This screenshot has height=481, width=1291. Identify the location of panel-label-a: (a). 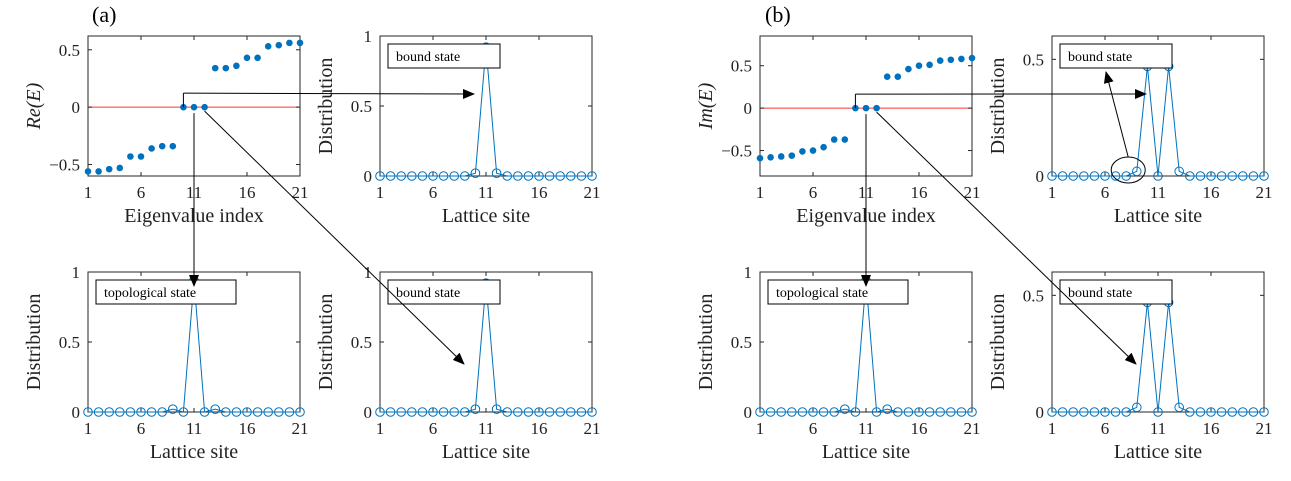
(104, 14).